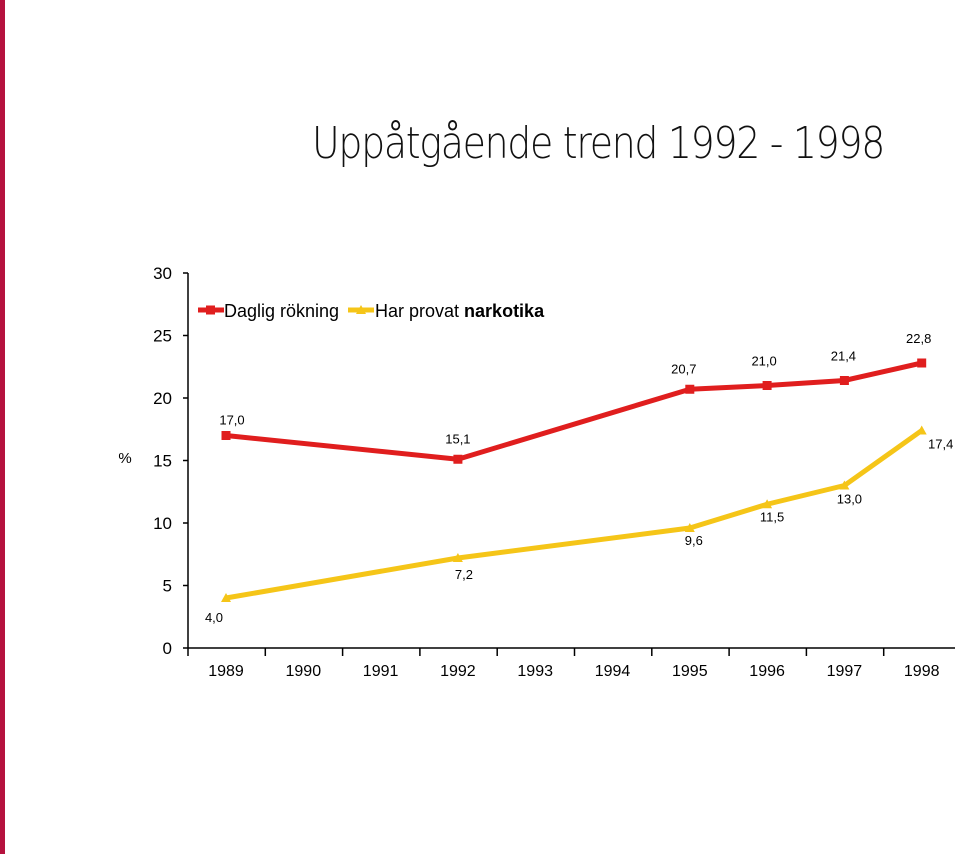 Image resolution: width=960 pixels, height=854 pixels. Describe the element at coordinates (281, 311) in the screenshot. I see `legend-label-daglig-rokning: Daglig rökning` at that location.